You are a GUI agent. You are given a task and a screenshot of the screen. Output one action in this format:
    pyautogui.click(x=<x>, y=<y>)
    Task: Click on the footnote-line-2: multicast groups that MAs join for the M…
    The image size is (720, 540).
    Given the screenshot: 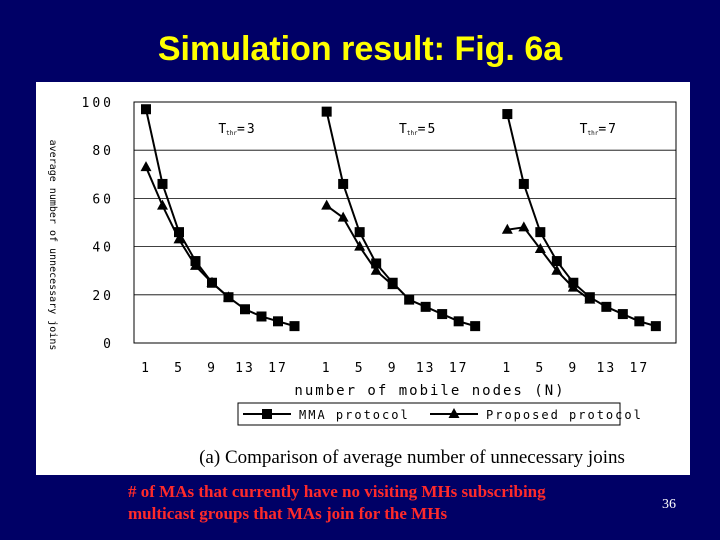 What is the action you would take?
    pyautogui.click(x=288, y=513)
    